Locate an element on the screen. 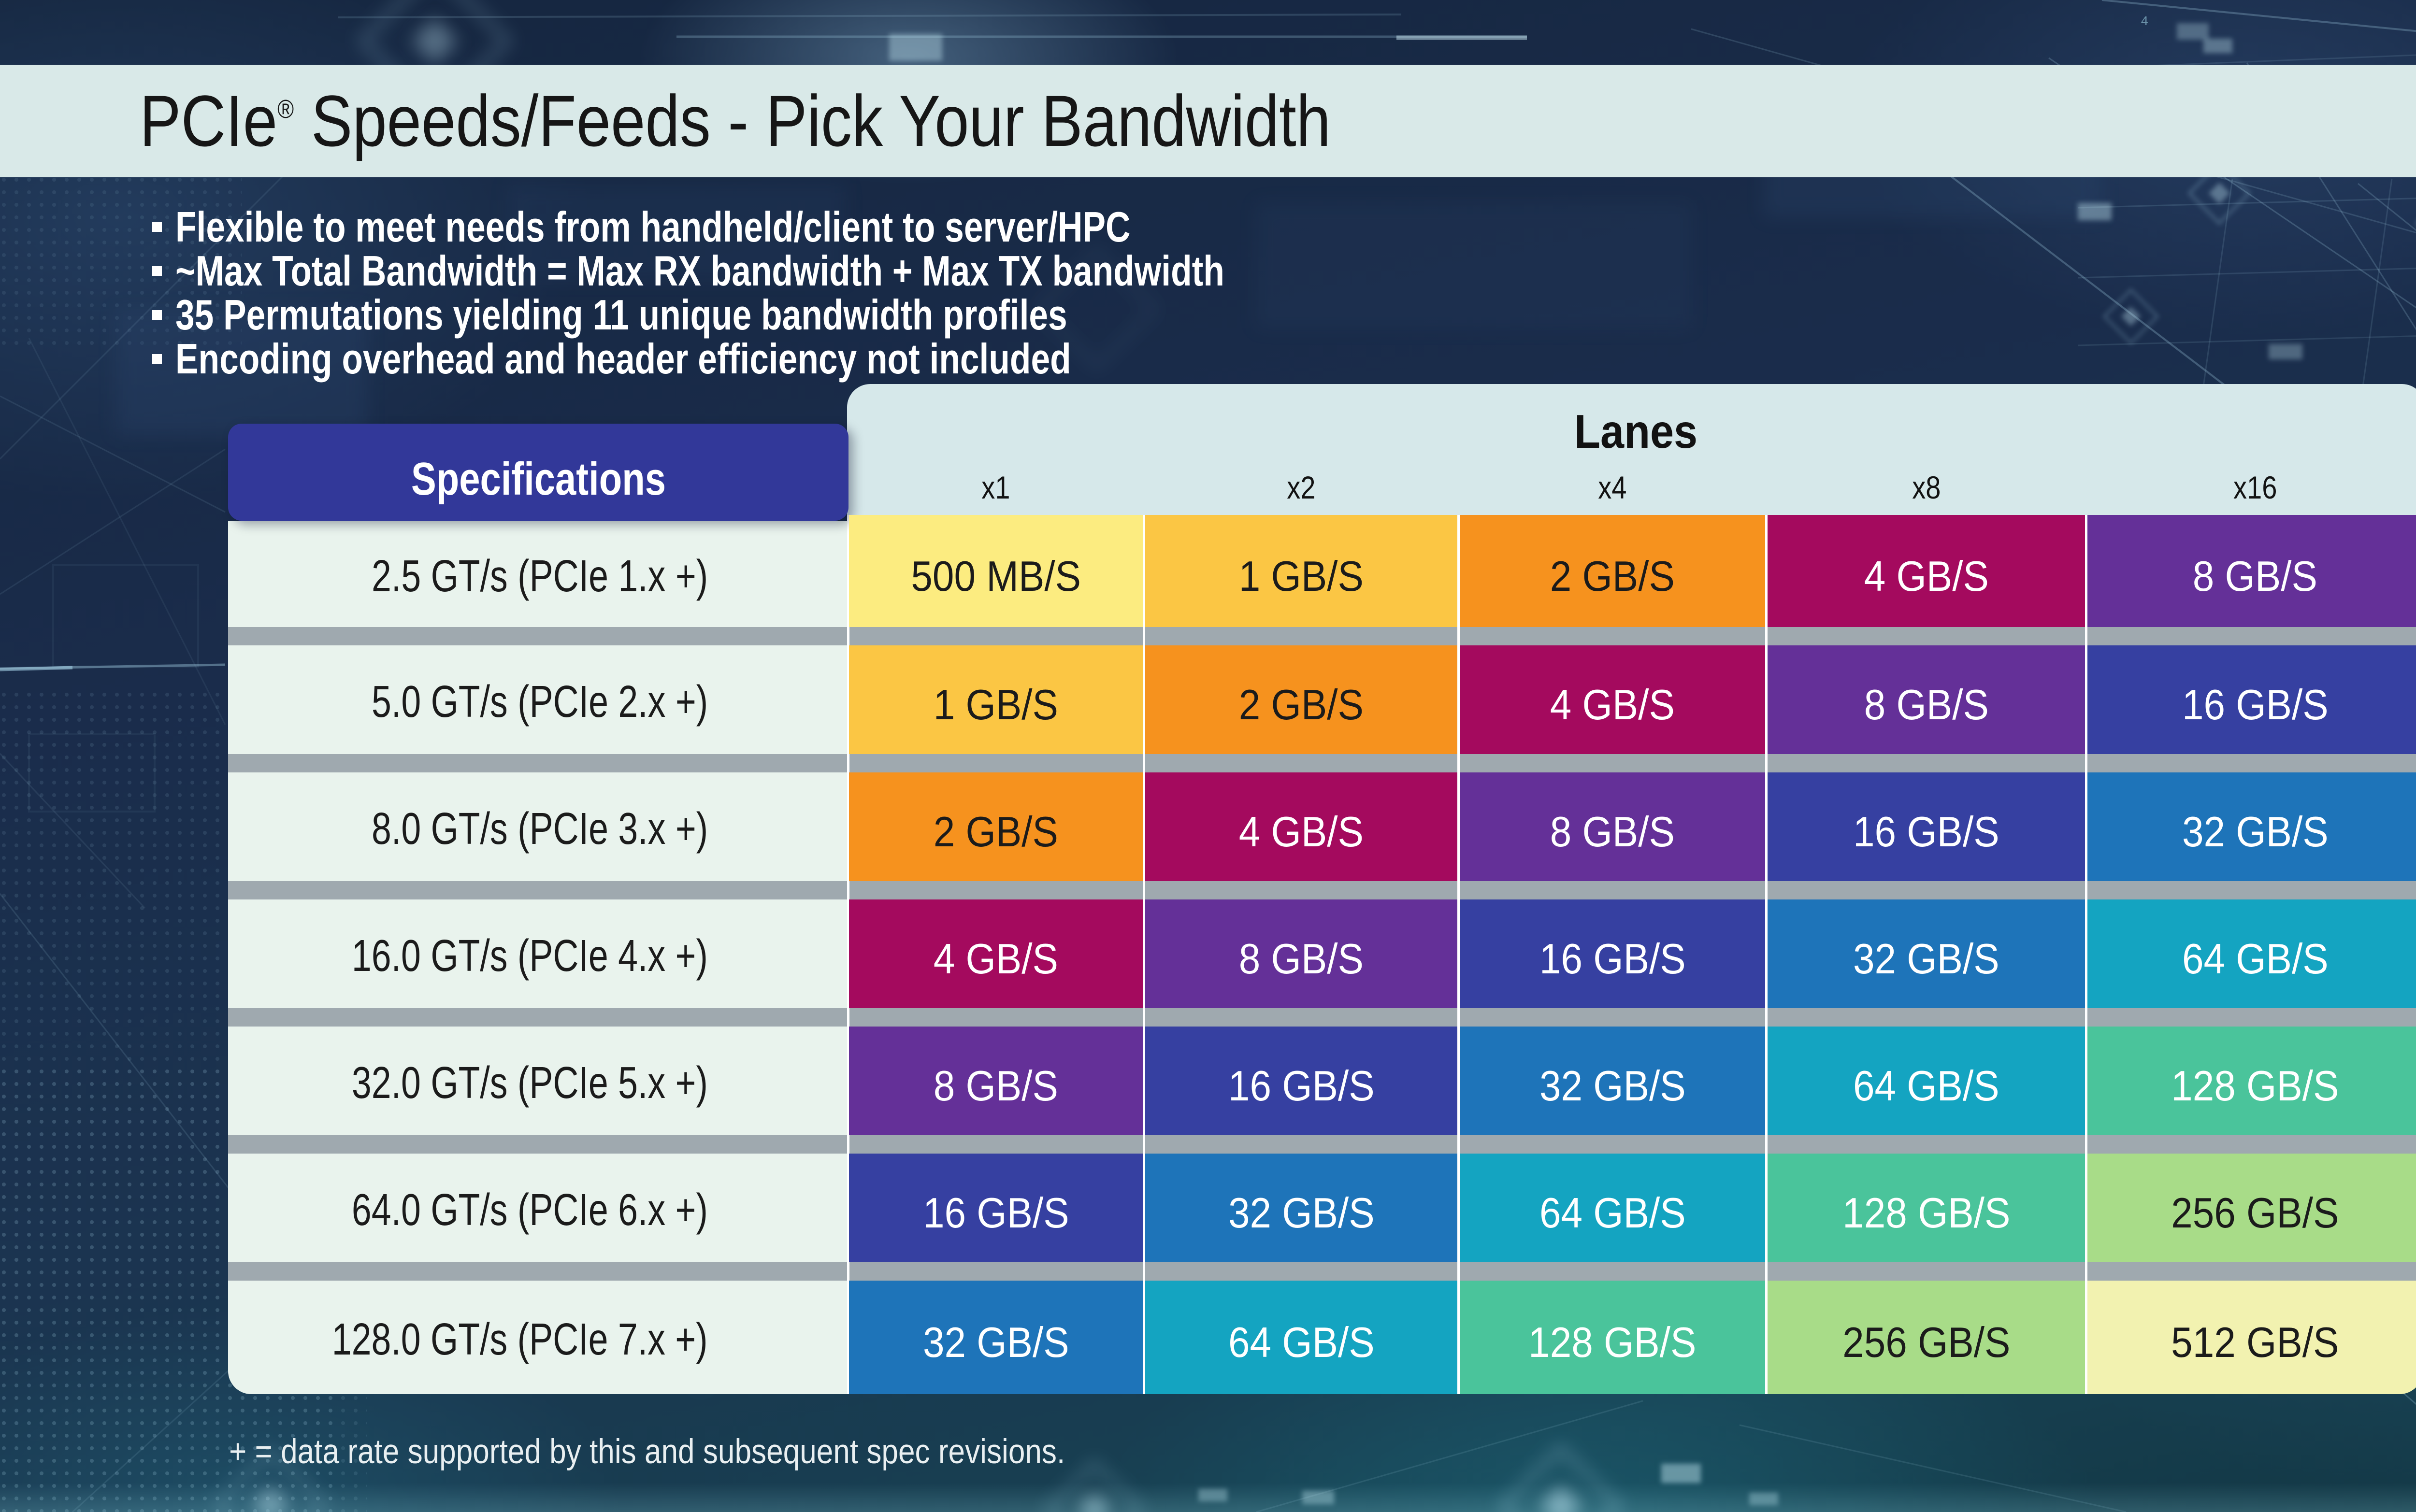 This screenshot has height=1512, width=2416. svg-text: 4 is located at coordinates (2144, 22).